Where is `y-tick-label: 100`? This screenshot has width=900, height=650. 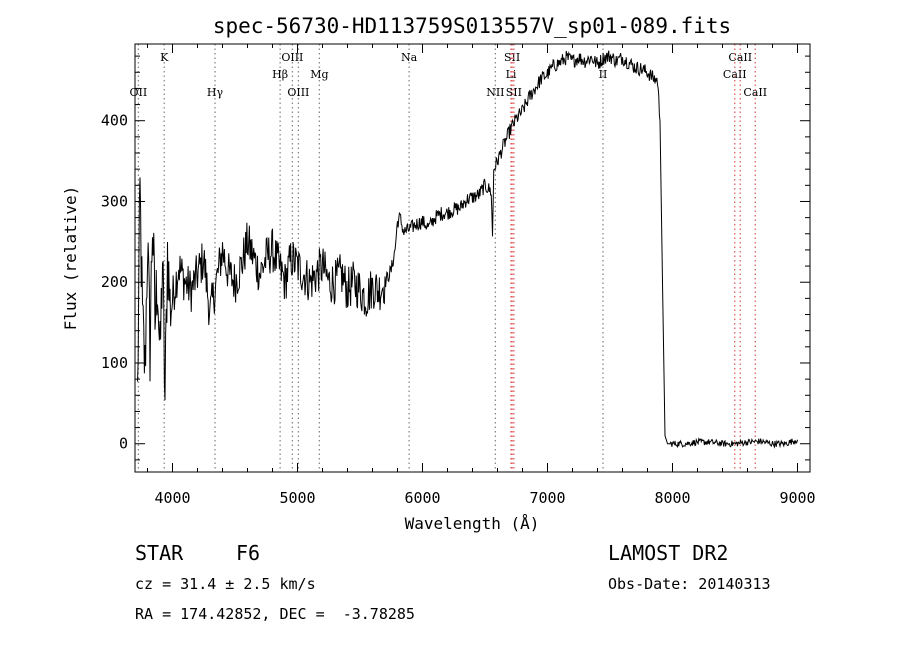 y-tick-label: 100 is located at coordinates (114, 363).